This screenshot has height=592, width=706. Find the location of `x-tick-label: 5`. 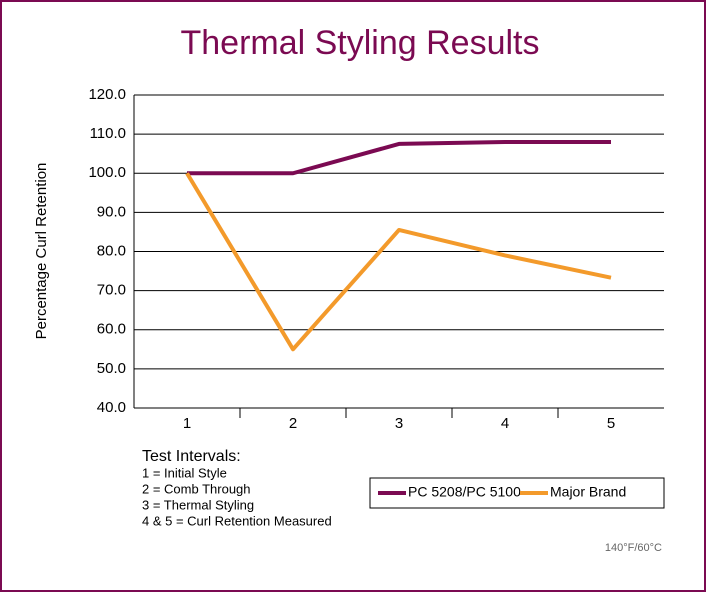

x-tick-label: 5 is located at coordinates (611, 423).